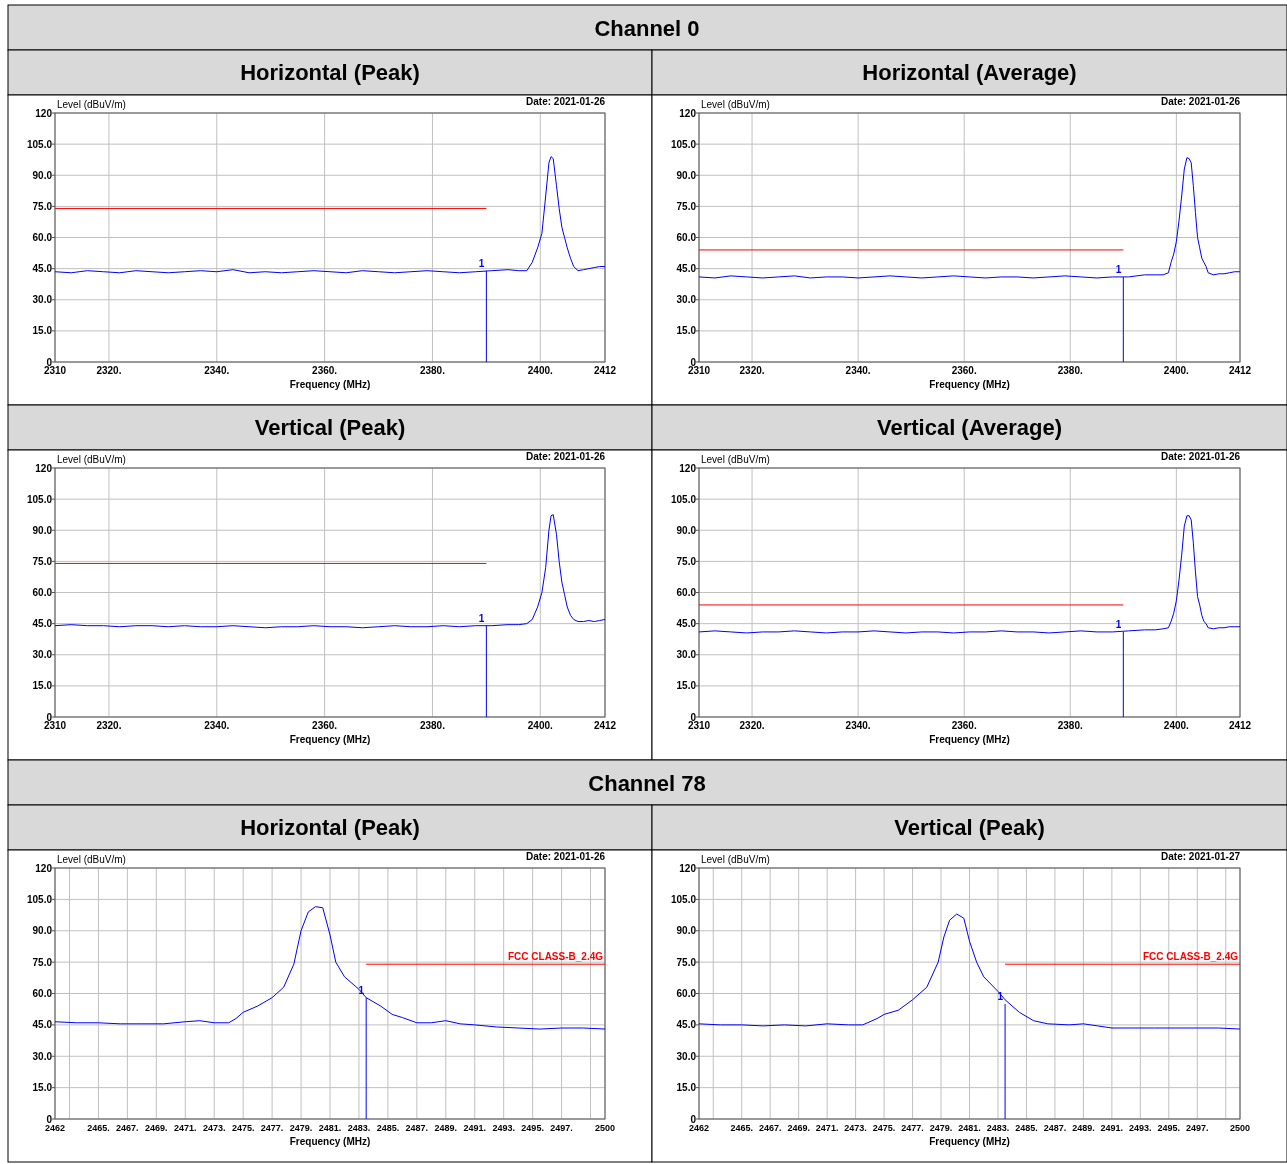 The image size is (1287, 1164). Describe the element at coordinates (127, 1128) in the screenshot. I see `x-tick-label: 2467.` at that location.